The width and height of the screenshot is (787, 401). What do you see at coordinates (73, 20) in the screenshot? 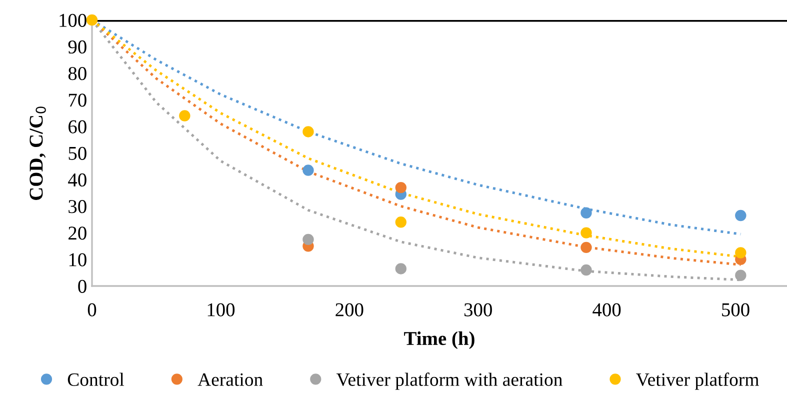
I see `y-tick-label: 100` at bounding box center [73, 20].